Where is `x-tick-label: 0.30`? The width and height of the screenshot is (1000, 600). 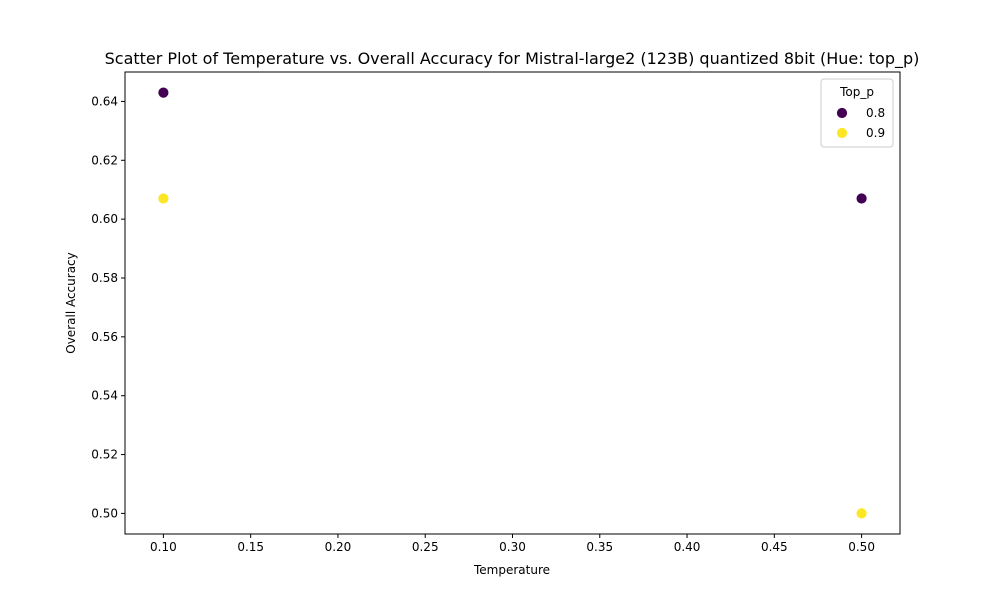 x-tick-label: 0.30 is located at coordinates (512, 547).